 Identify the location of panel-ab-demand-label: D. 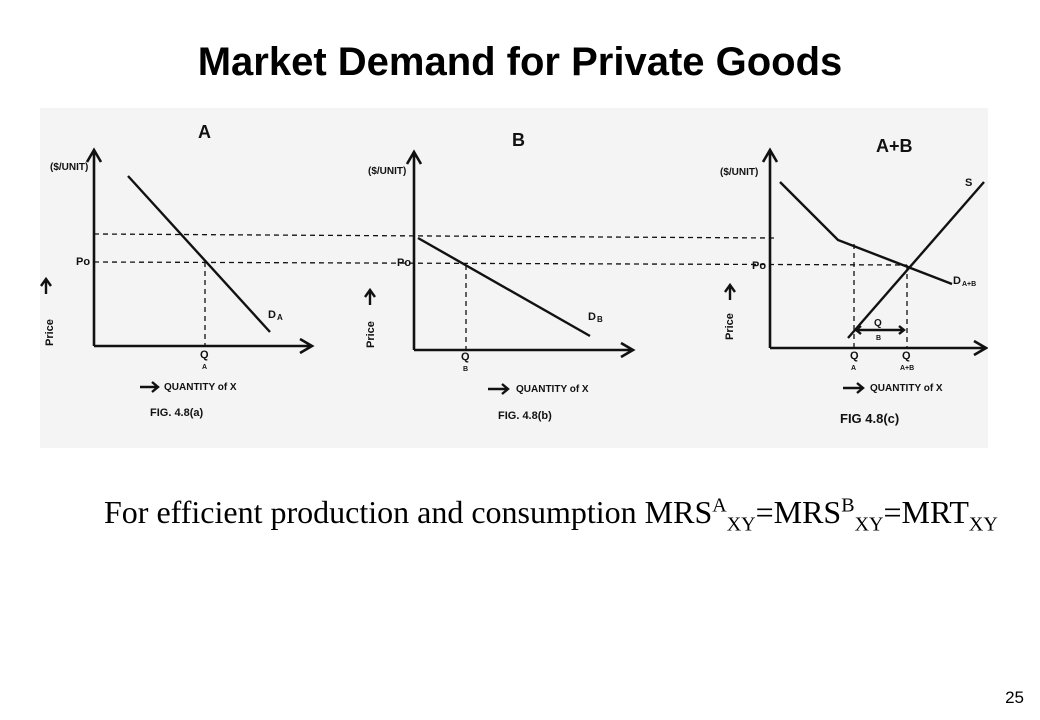
(957, 281).